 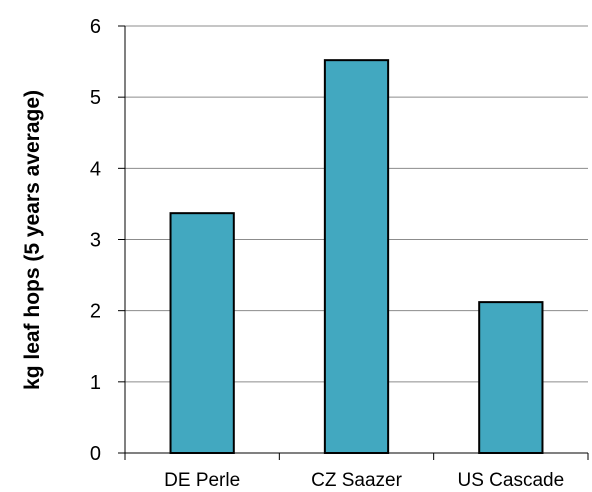 What do you see at coordinates (32, 240) in the screenshot?
I see `y-axis-title: kg leaf hops (5 years average)` at bounding box center [32, 240].